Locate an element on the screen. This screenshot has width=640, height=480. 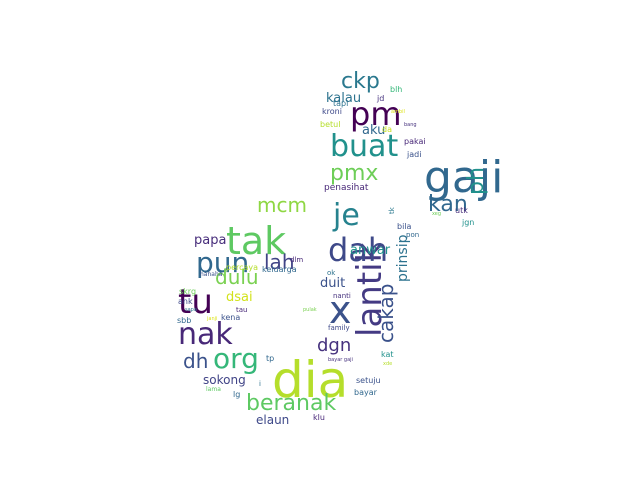
cloud-word: xde is located at coordinates (387, 364).